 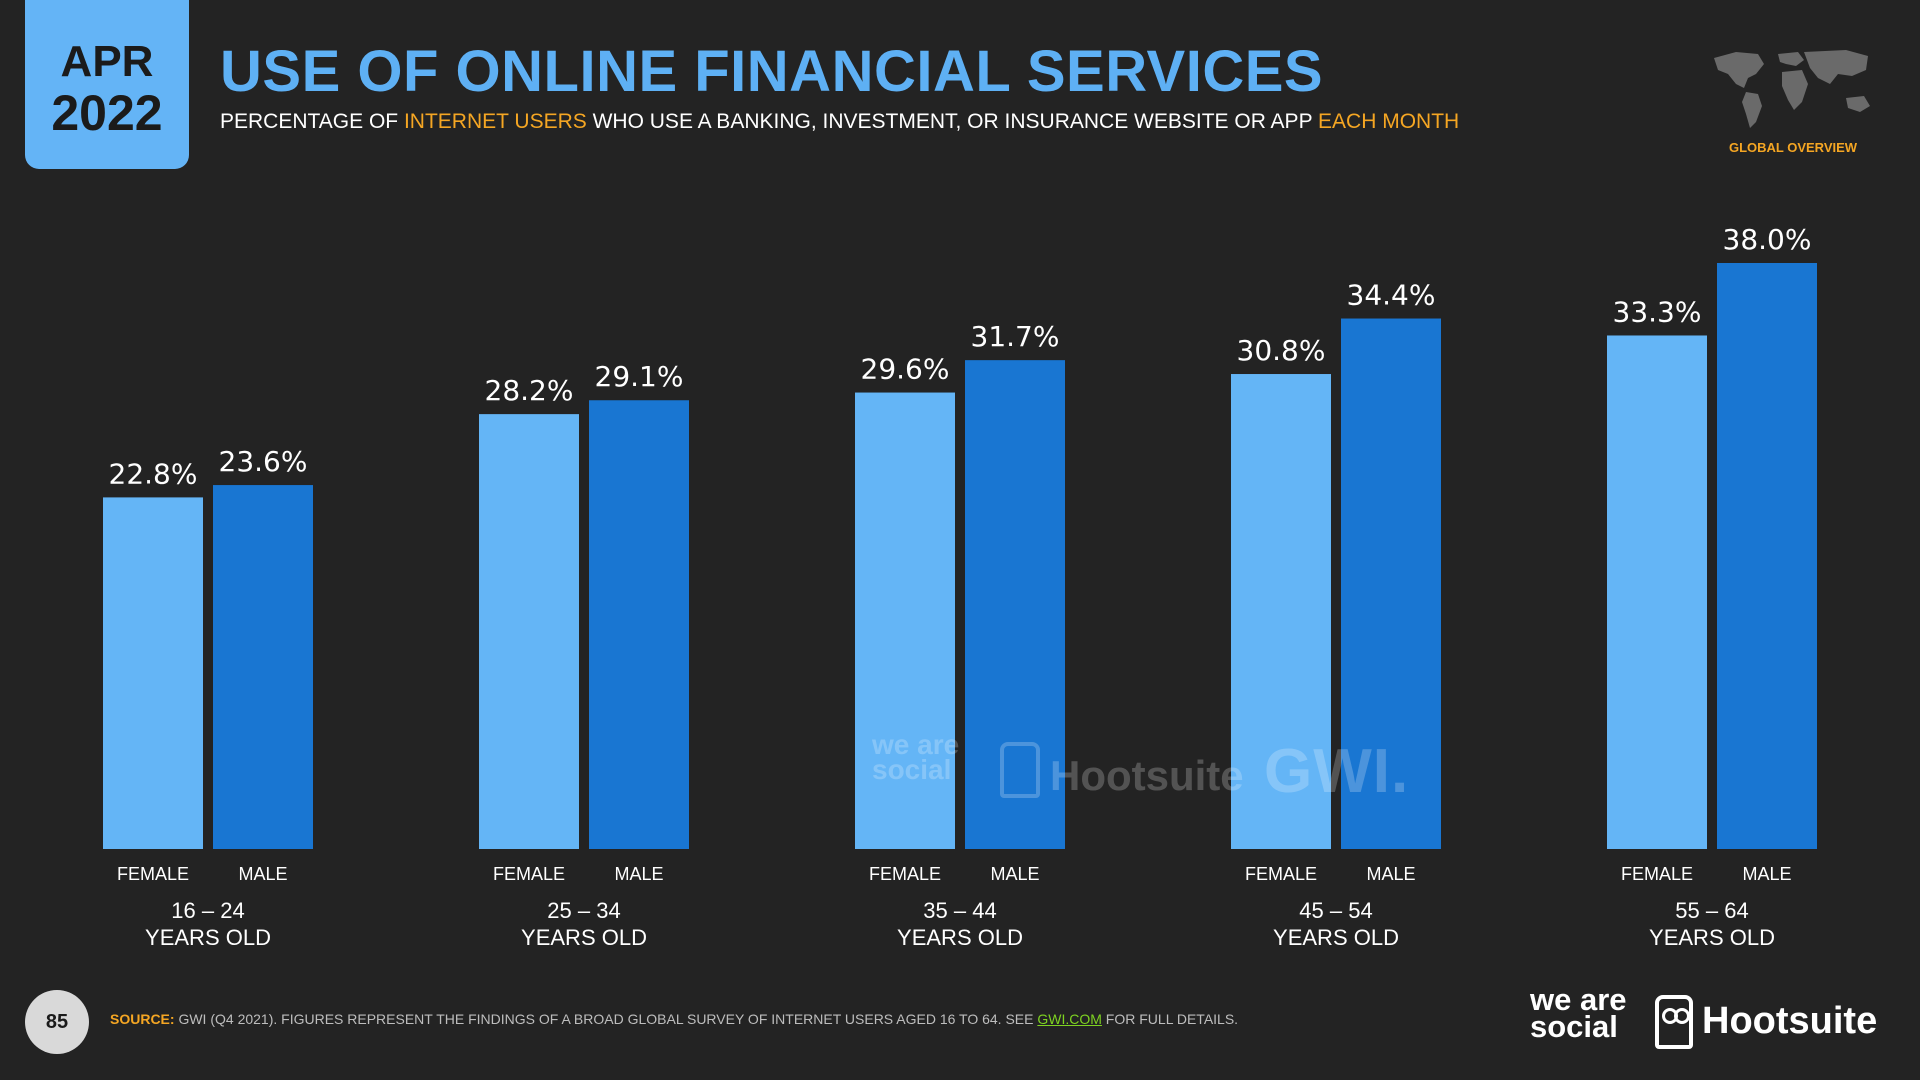 I want to click on subtitle-highlight-2: EACH MONTH, so click(x=1389, y=121).